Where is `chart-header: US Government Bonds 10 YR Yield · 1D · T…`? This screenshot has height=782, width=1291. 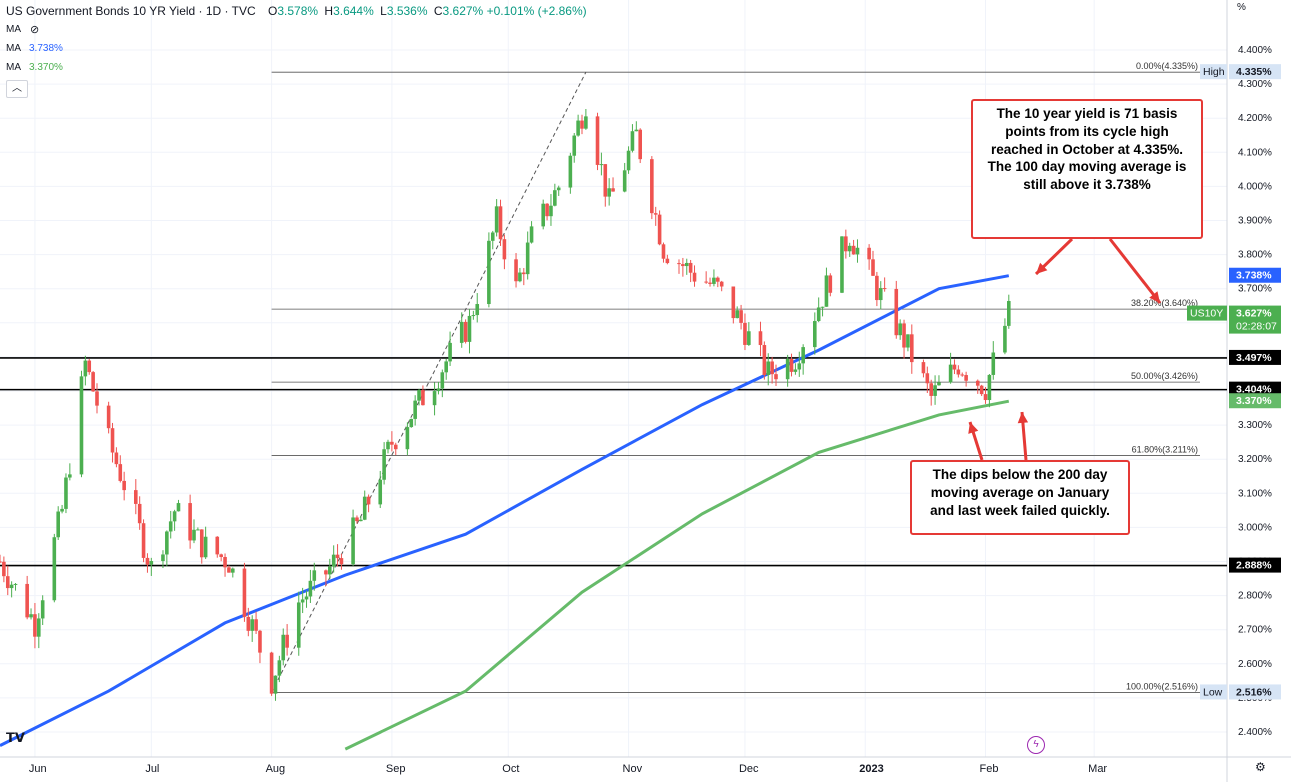
chart-header: US Government Bonds 10 YR Yield · 1D · T… is located at coordinates (296, 11).